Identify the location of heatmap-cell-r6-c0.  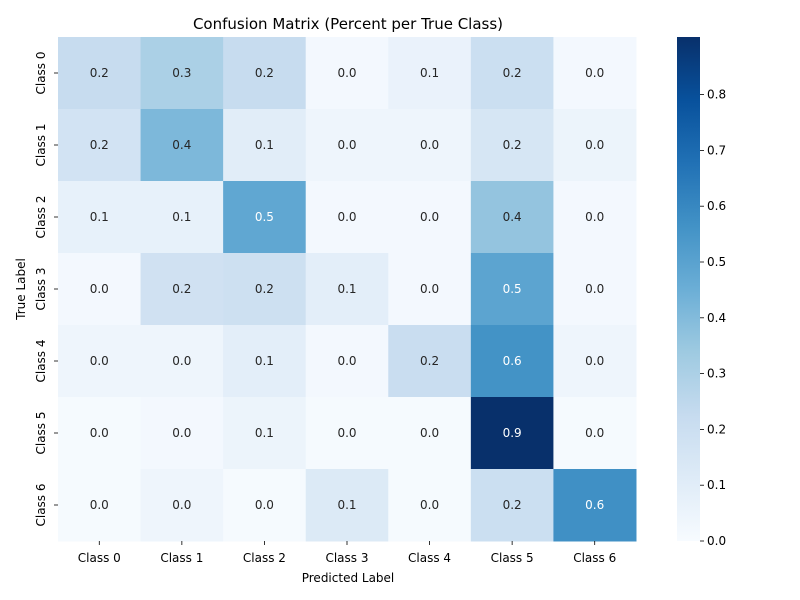
(100, 505).